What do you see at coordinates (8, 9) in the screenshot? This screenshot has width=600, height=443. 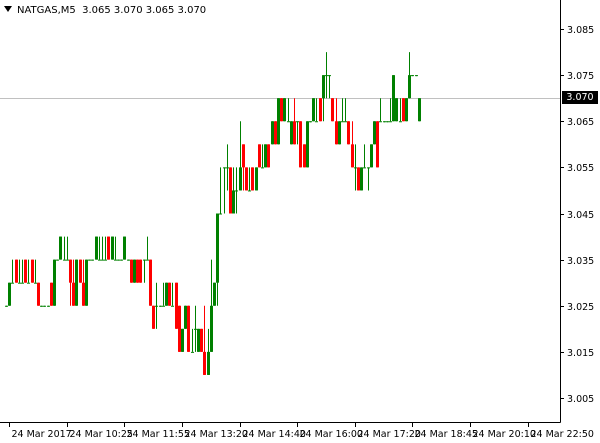 I see `triangle-down-icon` at bounding box center [8, 9].